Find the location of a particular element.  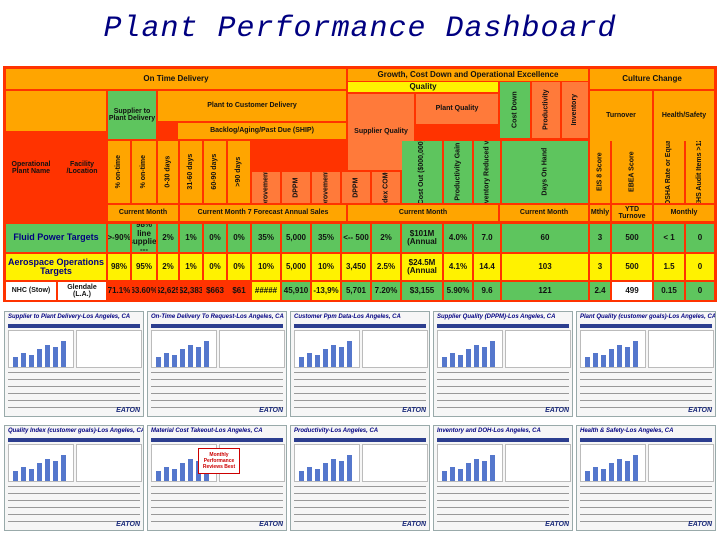

column-header-14: Days of inventory Reduced vs. prior yr. is located at coordinates (487, 172).